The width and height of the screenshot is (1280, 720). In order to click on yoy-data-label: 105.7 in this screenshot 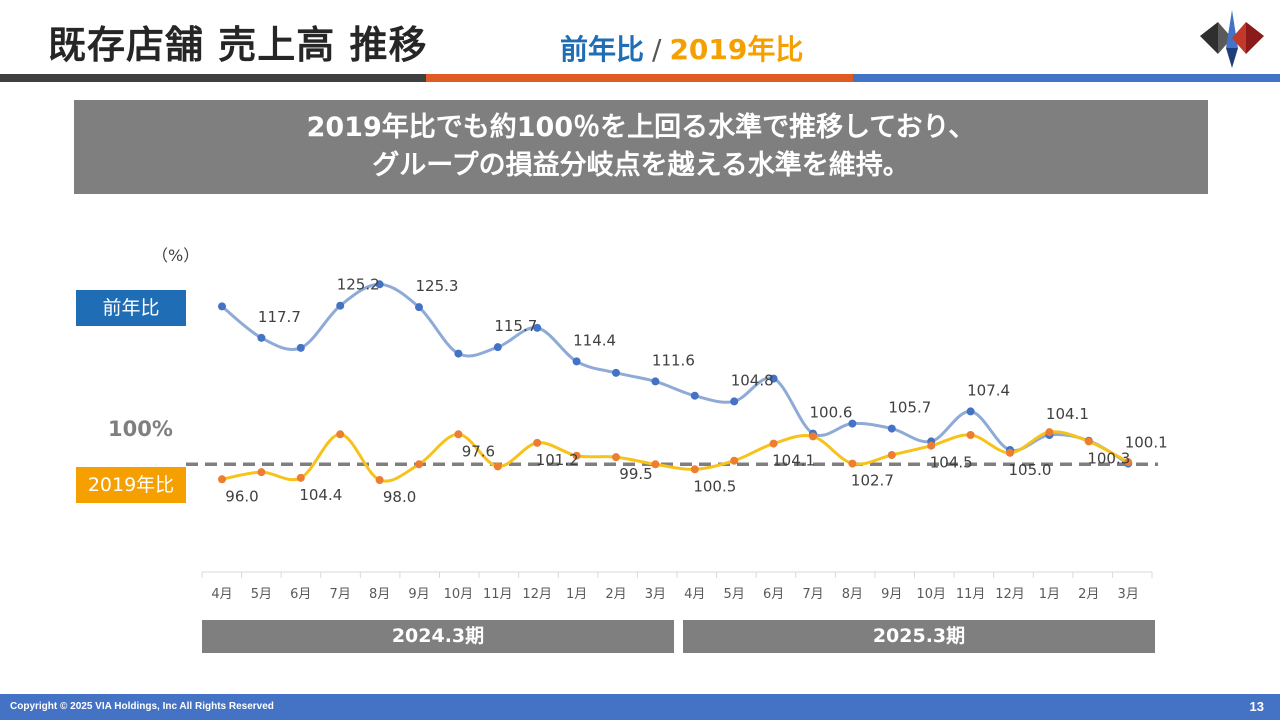, I will do `click(909, 408)`.